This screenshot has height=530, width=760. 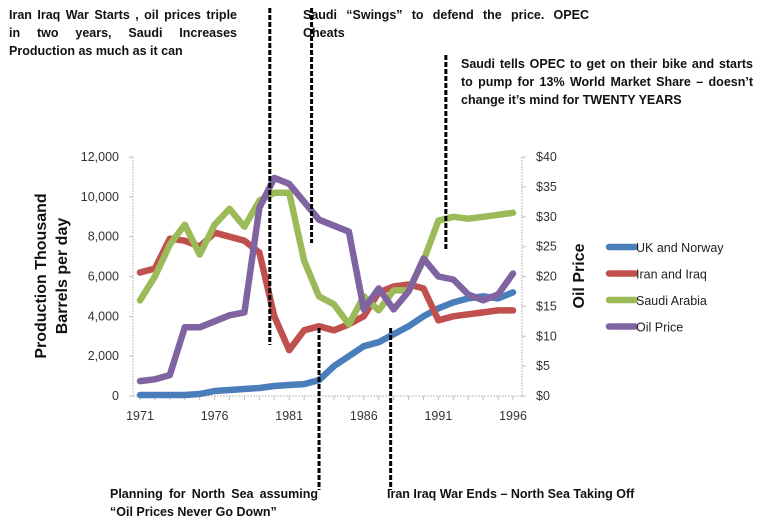 I want to click on series-line-saudi-arabia, so click(x=326, y=258).